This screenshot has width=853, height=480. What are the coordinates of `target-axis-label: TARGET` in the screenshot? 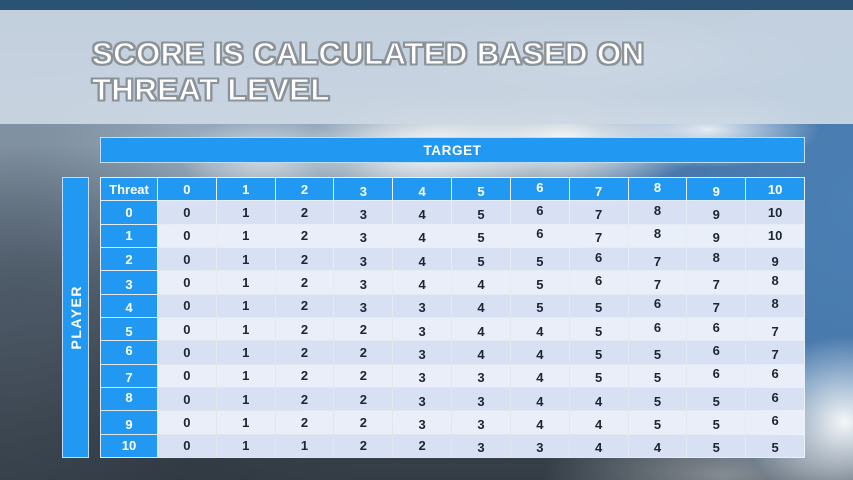 It's located at (452, 150).